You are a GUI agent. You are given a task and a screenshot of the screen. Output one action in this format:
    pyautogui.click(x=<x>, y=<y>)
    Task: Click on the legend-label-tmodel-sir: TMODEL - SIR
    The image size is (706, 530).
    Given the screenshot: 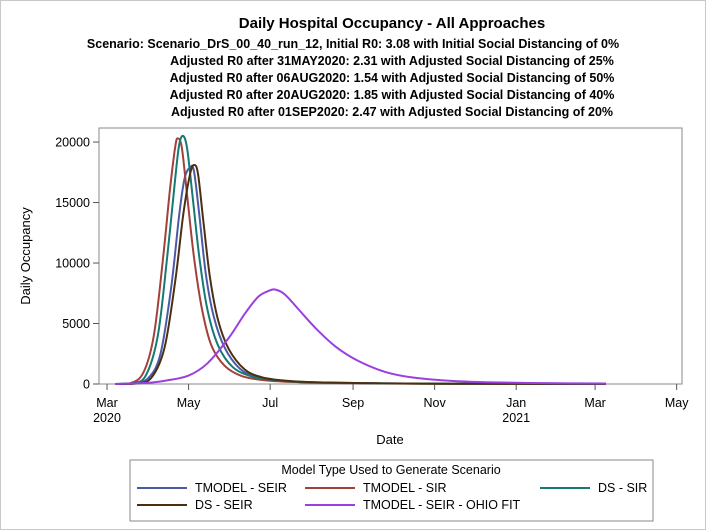 What is the action you would take?
    pyautogui.click(x=405, y=488)
    